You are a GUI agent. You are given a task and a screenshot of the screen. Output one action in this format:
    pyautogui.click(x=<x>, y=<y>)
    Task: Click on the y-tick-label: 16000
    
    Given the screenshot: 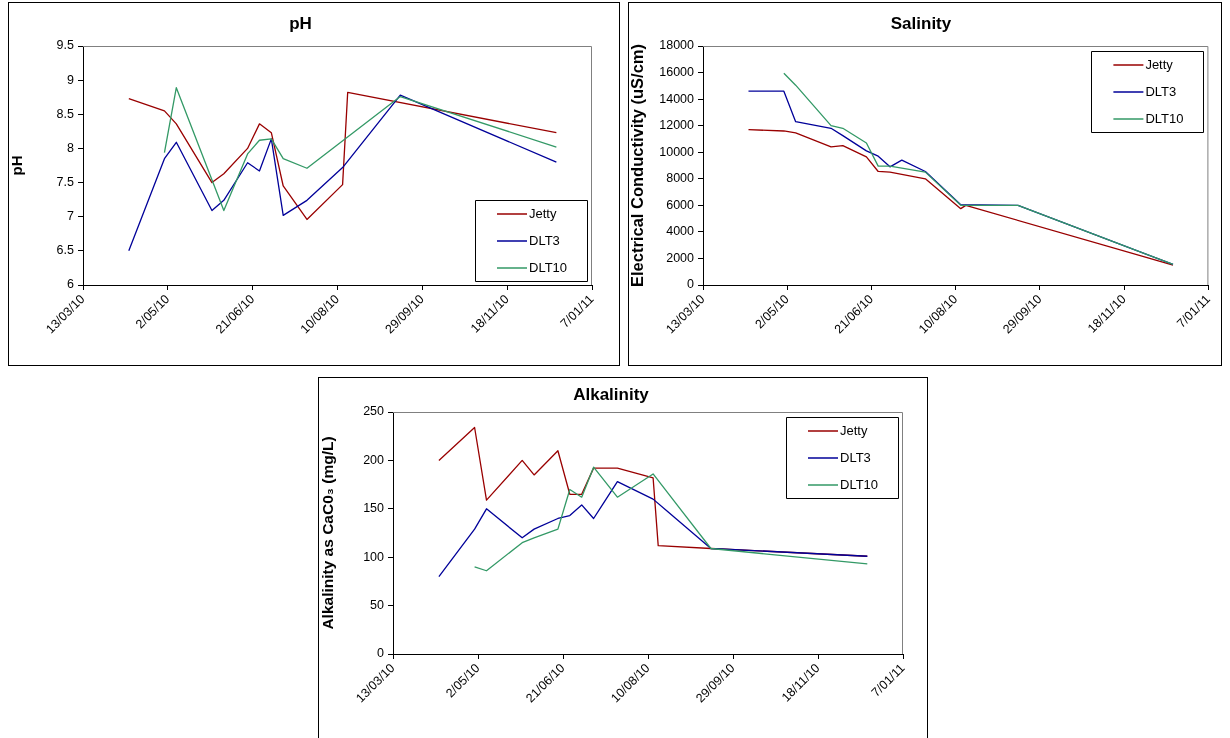 What is the action you would take?
    pyautogui.click(x=677, y=72)
    